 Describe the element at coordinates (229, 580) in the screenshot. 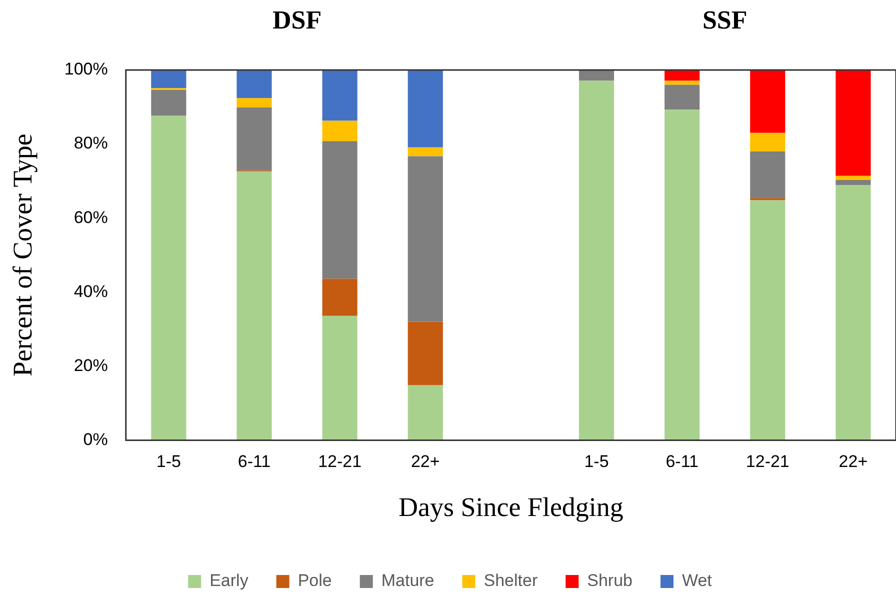

I see `legend-label: Early` at that location.